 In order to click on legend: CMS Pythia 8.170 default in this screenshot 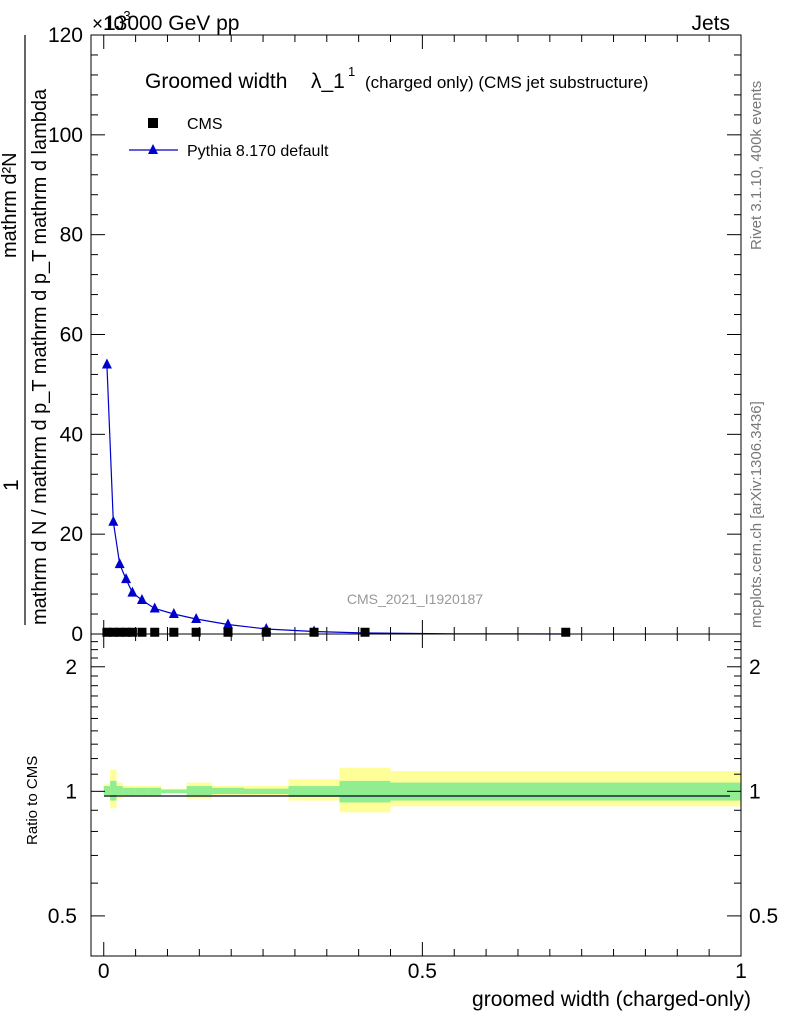, I will do `click(229, 138)`.